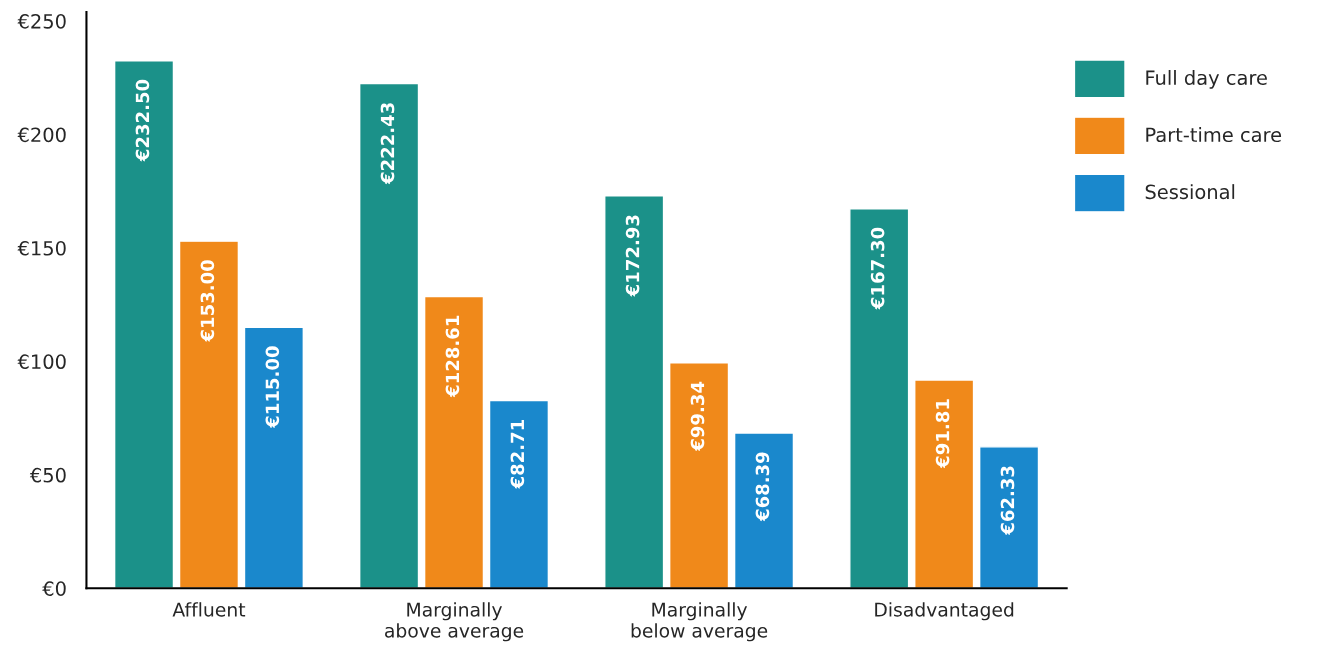 The height and width of the screenshot is (664, 1330). I want to click on data-label: €128.61, so click(452, 356).